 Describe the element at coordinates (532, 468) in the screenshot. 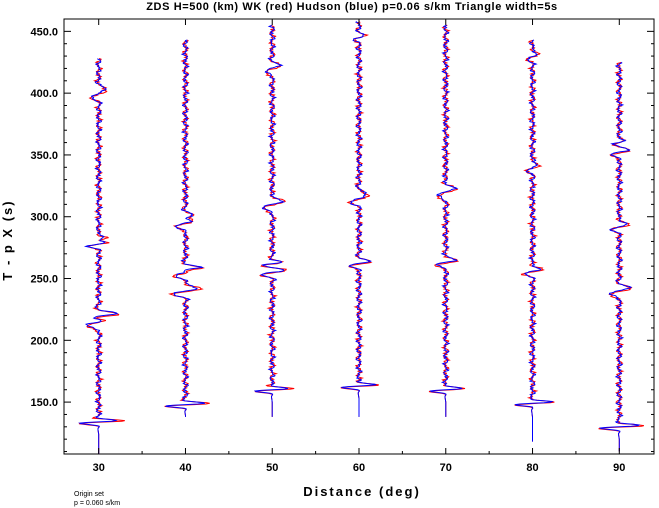

I see `x-tick-label: 80` at that location.